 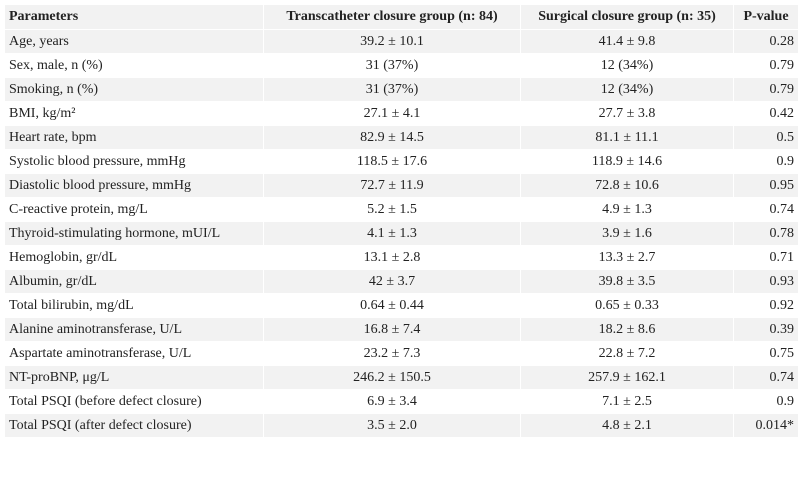 I want to click on cell: 13.1 ± 2.8, so click(x=392, y=257).